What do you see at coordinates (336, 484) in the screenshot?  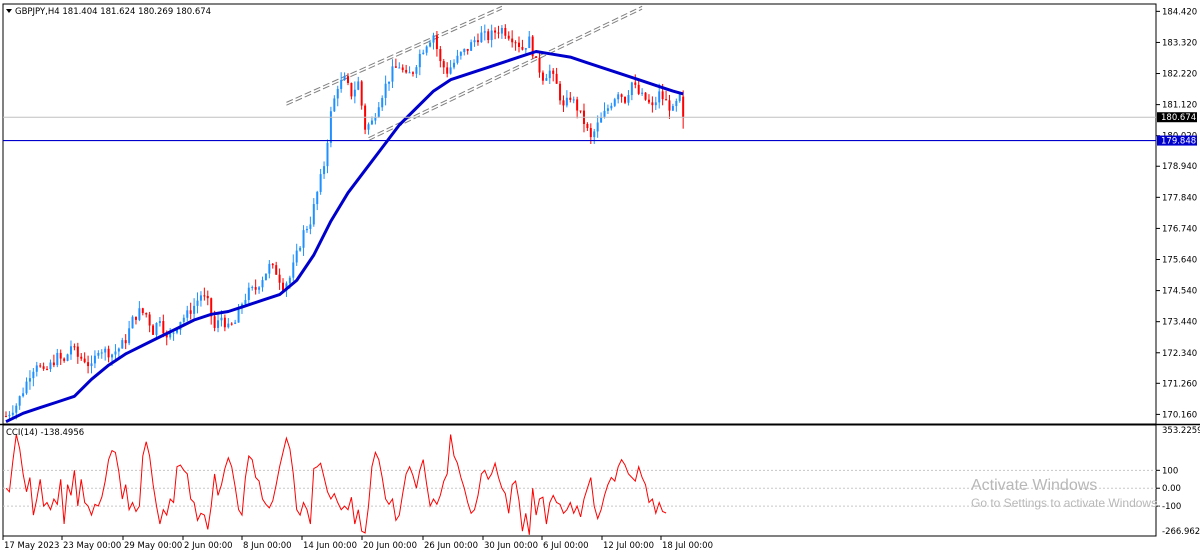 I see `cci-line` at bounding box center [336, 484].